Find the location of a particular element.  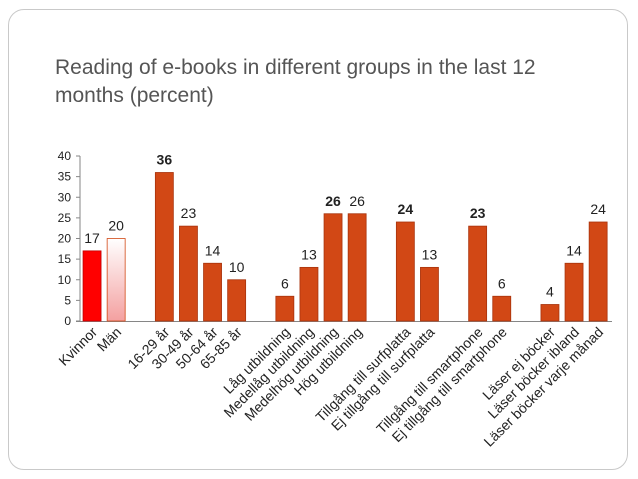

category-label: Kvinnor is located at coordinates (77, 346).